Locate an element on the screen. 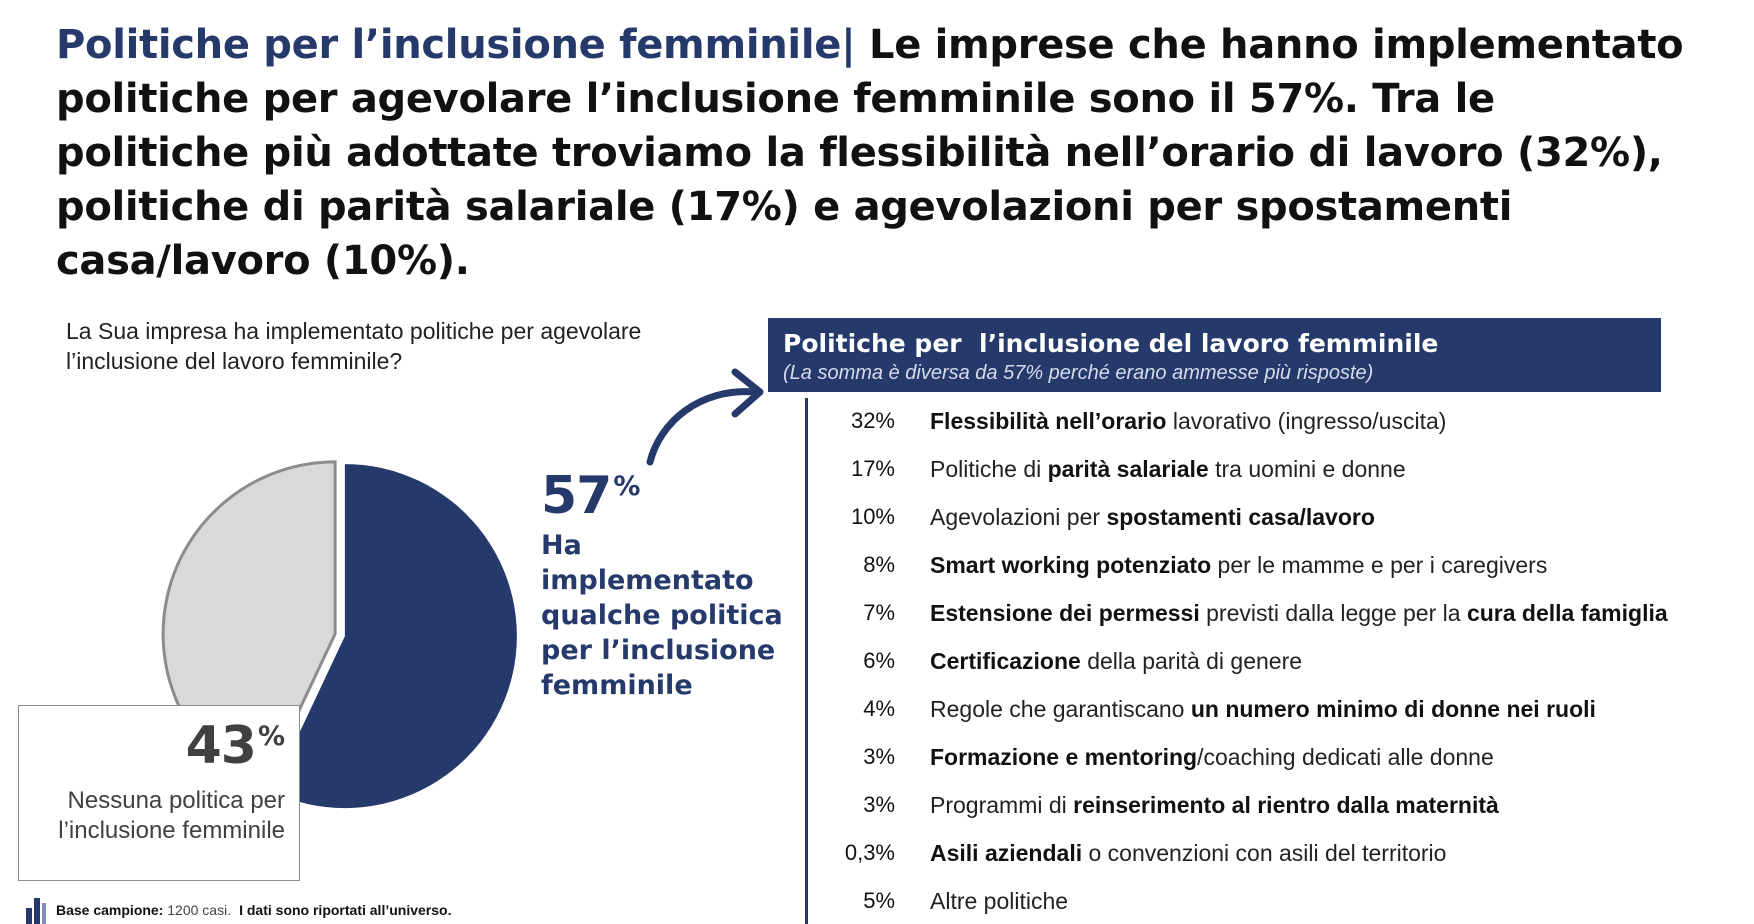 This screenshot has height=924, width=1754. policy-percentage: 0,3% is located at coordinates (869, 852).